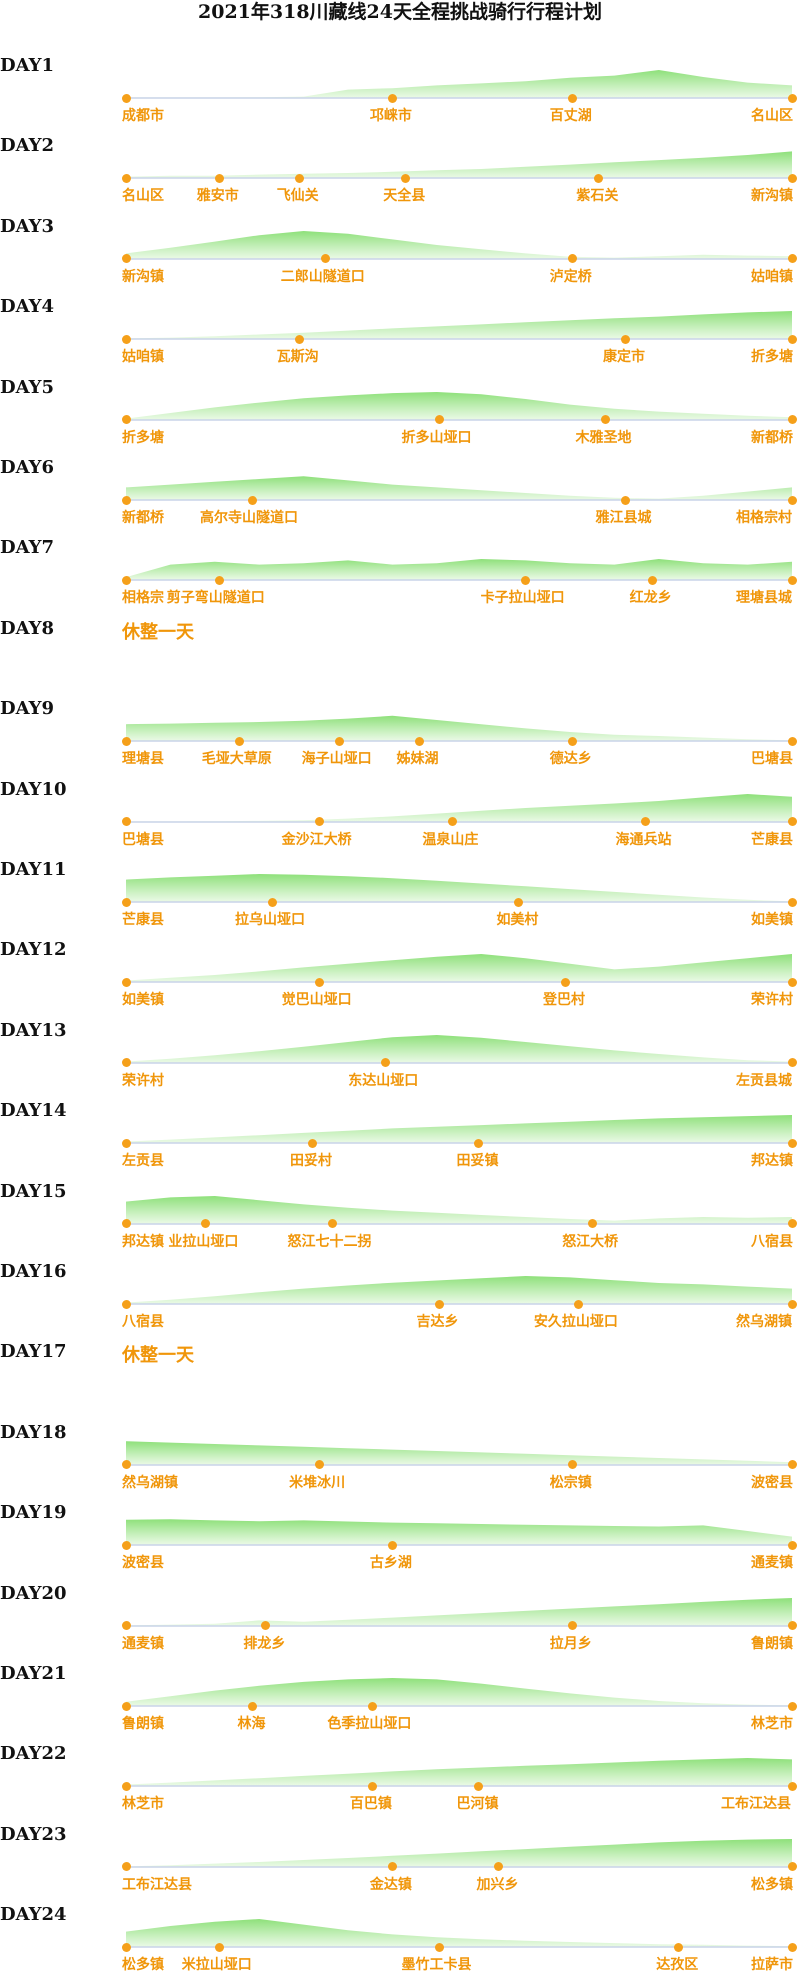 The height and width of the screenshot is (1974, 800). I want to click on day-label: DAY20, so click(33, 1593).